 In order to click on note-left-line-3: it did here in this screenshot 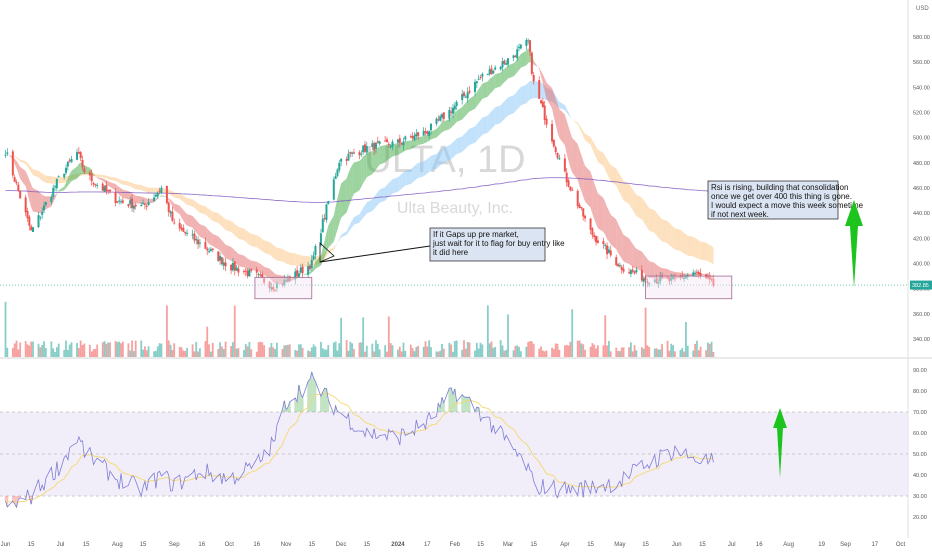, I will do `click(451, 252)`.